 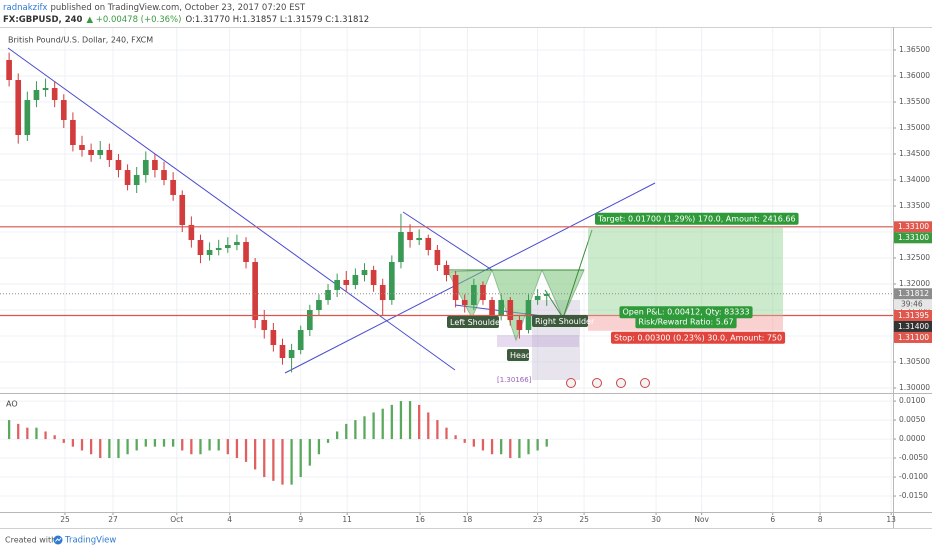 I want to click on y-tick-label: 0.0050, so click(x=912, y=419).